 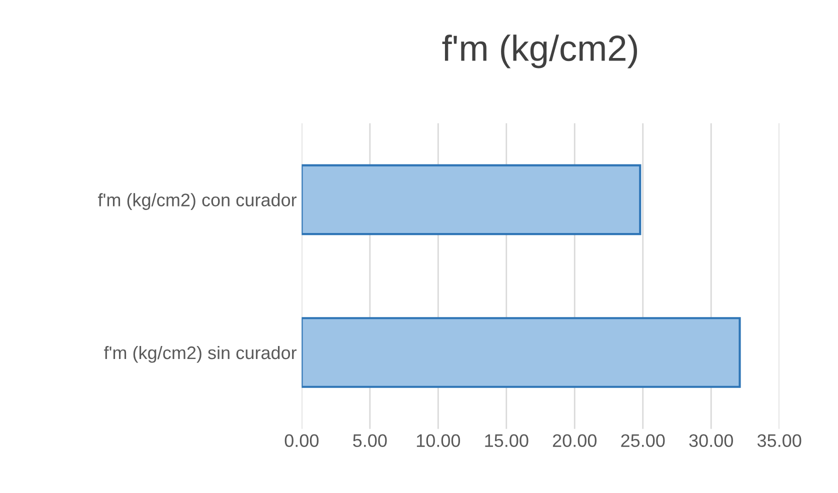 I want to click on x-tick-label: 20.00, so click(x=574, y=441).